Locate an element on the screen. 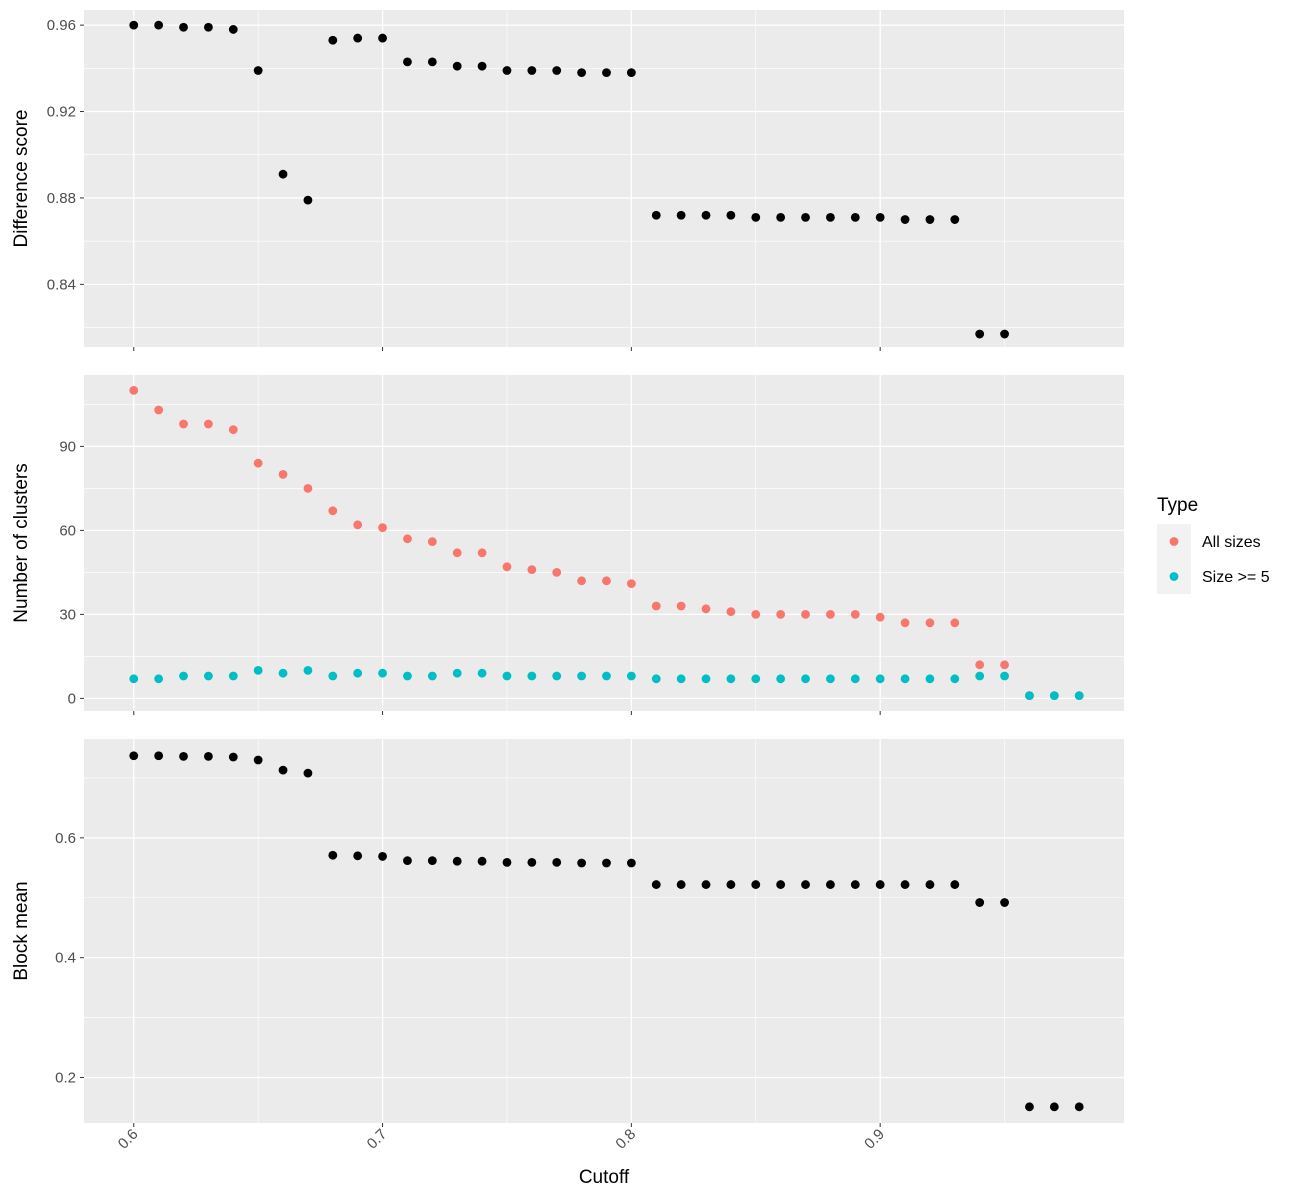 Image resolution: width=1300 pixels, height=1200 pixels. legend-marker is located at coordinates (1174, 576).